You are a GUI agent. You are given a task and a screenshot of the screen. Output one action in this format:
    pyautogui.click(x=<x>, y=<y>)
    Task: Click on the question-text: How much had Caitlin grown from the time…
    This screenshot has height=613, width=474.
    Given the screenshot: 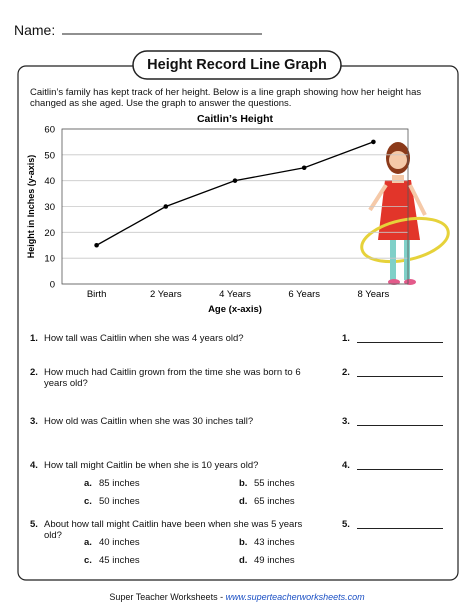 What is the action you would take?
    pyautogui.click(x=172, y=378)
    